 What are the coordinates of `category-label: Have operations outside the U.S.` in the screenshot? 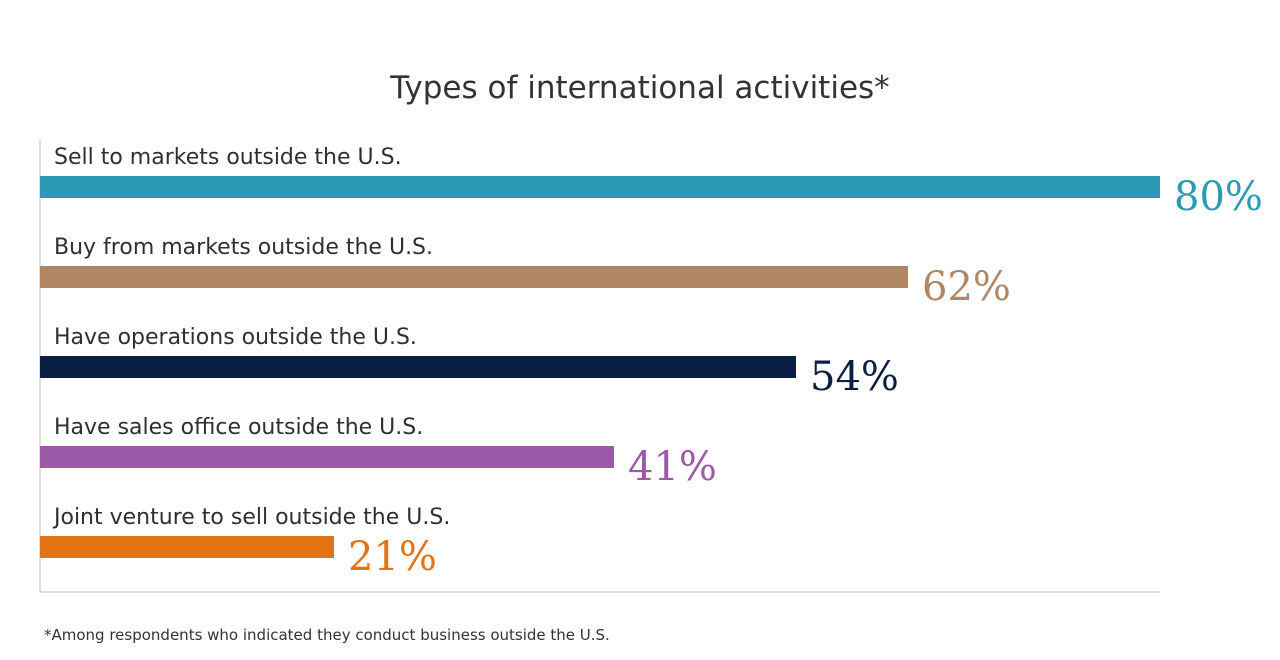 It's located at (235, 337).